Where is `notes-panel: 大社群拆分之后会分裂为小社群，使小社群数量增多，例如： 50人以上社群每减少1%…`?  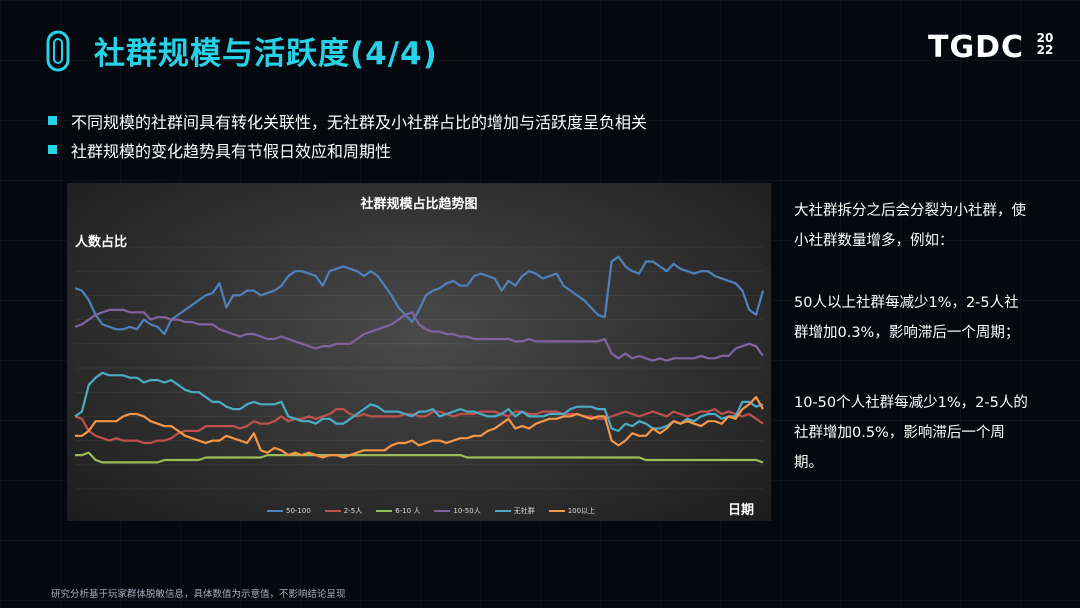
notes-panel: 大社群拆分之后会分裂为小社群，使小社群数量增多，例如： 50人以上社群每减少1%… is located at coordinates (911, 337).